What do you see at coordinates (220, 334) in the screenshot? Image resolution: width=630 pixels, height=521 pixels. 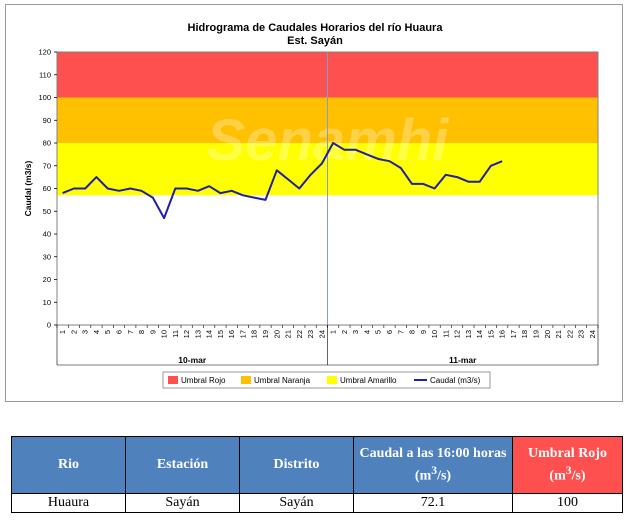 I see `x-tick-label-14: 15` at bounding box center [220, 334].